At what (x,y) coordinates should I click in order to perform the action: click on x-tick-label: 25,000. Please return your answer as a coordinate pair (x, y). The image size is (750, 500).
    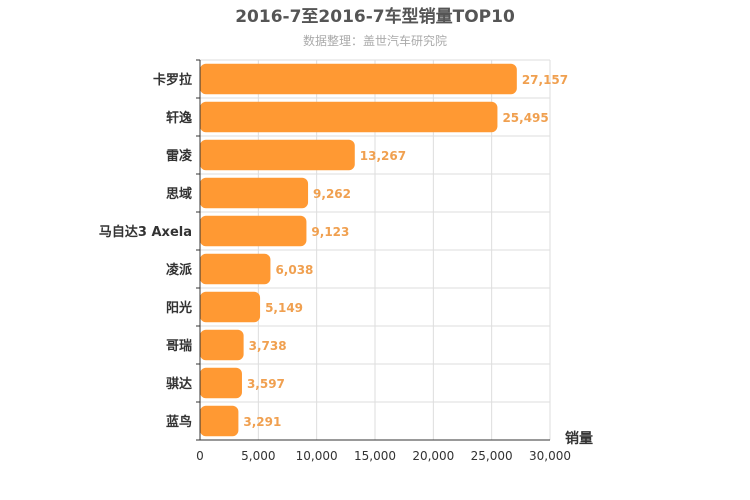
    Looking at the image, I should click on (492, 456).